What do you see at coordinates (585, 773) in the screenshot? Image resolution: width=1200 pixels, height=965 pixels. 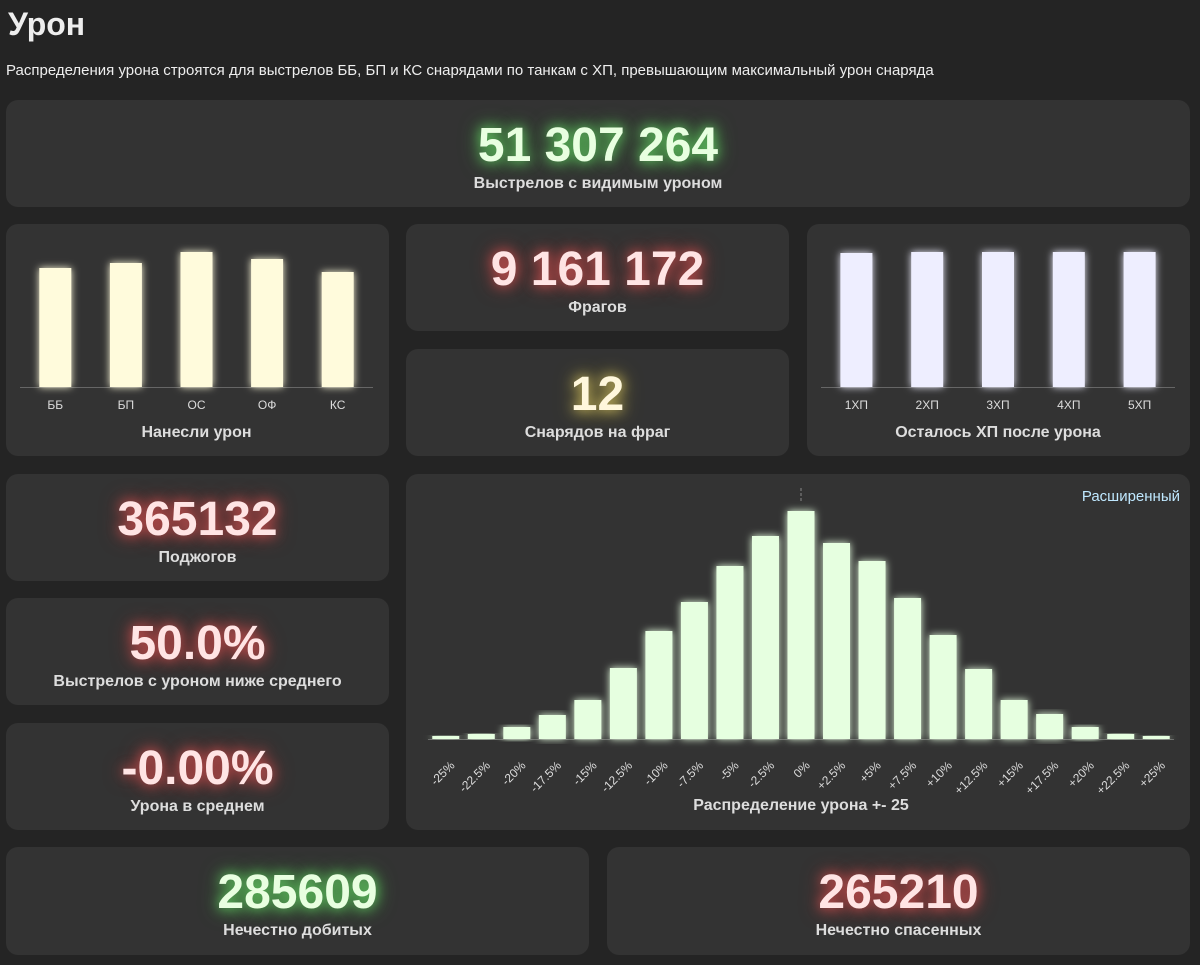 I see `x-tick-label: -15%` at bounding box center [585, 773].